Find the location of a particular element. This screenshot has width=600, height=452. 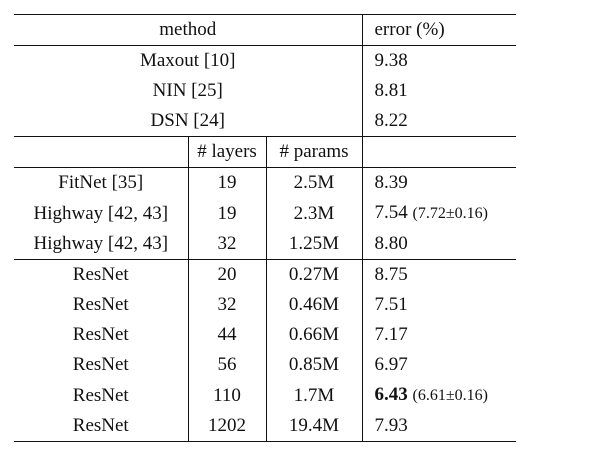

error-cell: 9.38 is located at coordinates (439, 60).